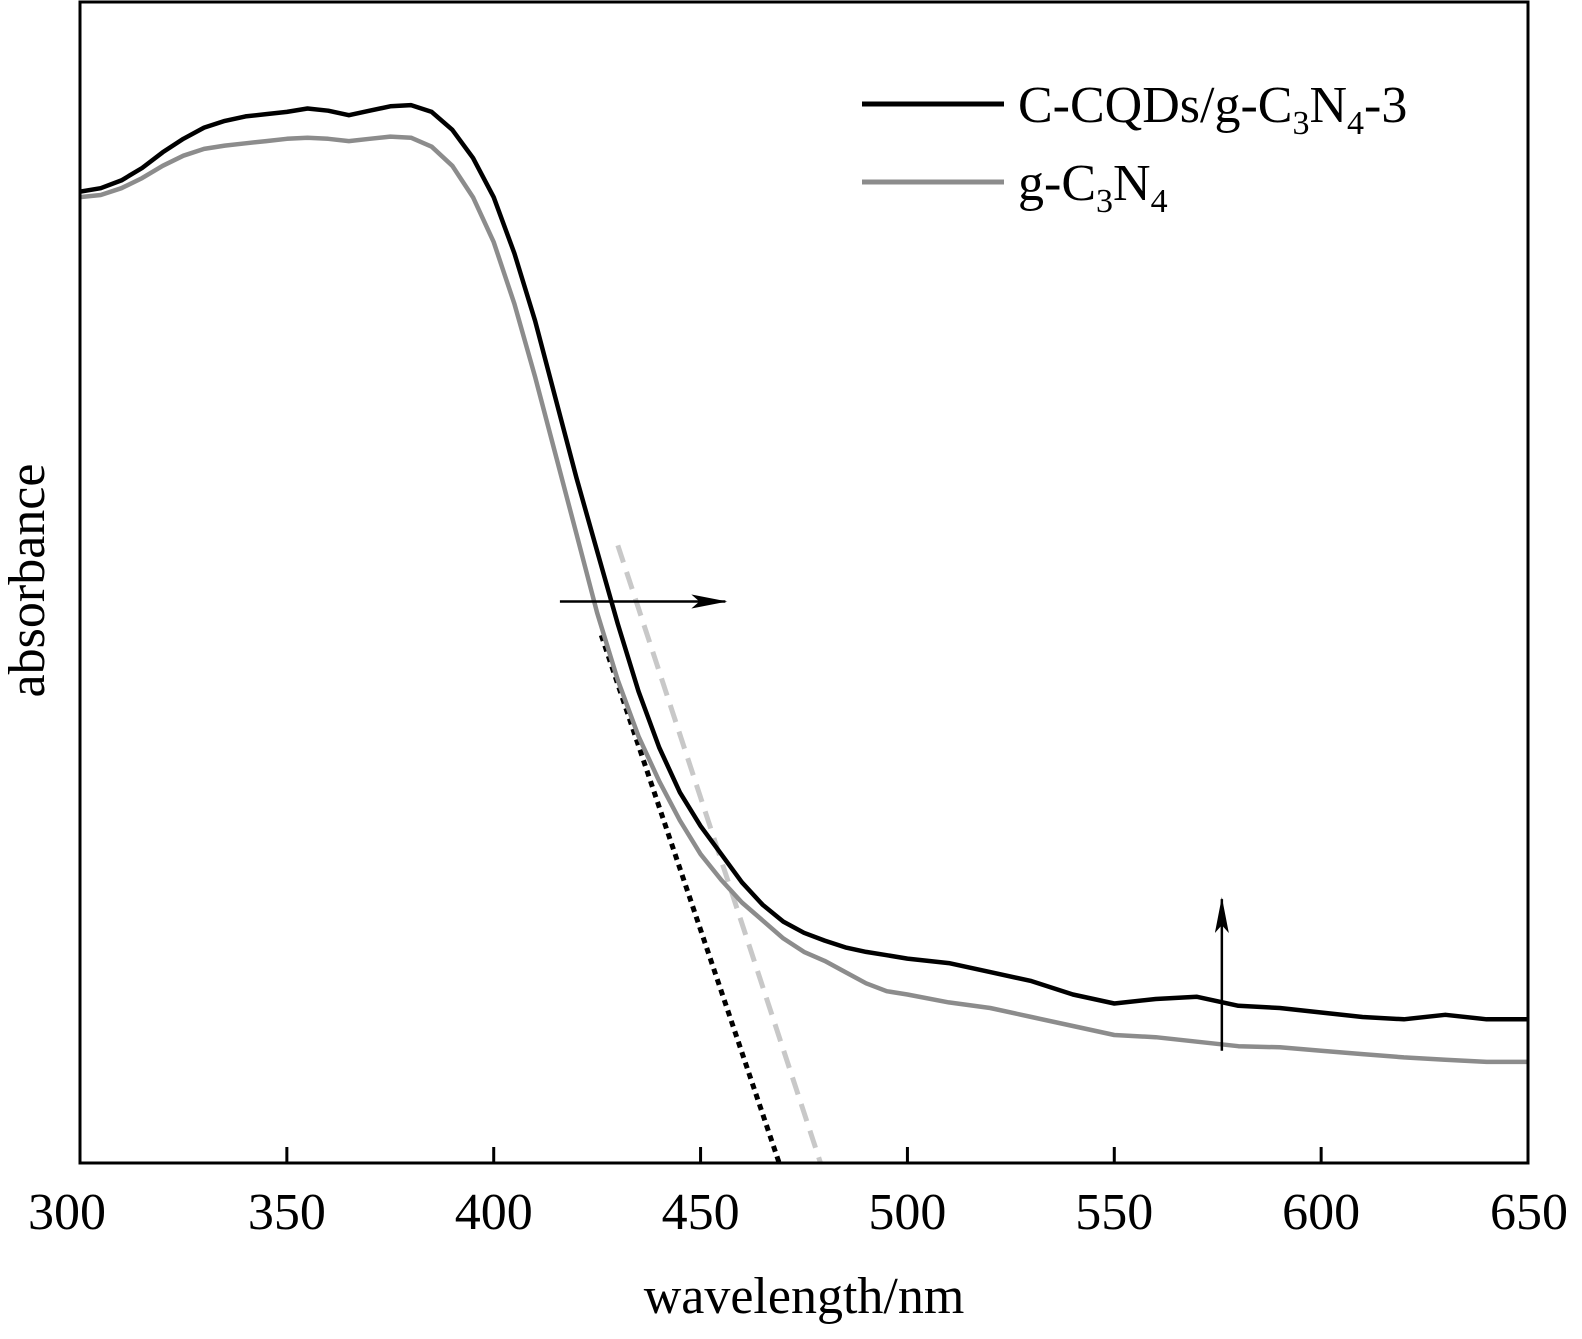  Describe the element at coordinates (494, 1212) in the screenshot. I see `x-tick-label-400: 400` at that location.